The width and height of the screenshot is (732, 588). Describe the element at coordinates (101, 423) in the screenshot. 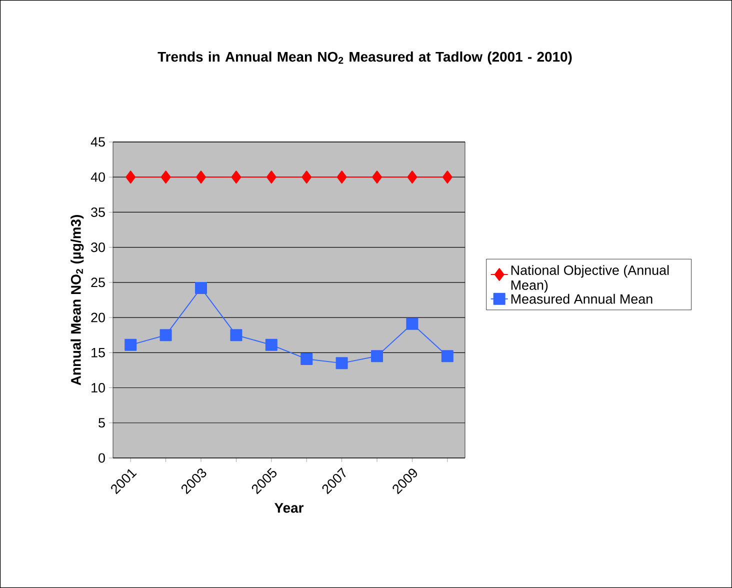

I see `y-tick-label: 5` at that location.